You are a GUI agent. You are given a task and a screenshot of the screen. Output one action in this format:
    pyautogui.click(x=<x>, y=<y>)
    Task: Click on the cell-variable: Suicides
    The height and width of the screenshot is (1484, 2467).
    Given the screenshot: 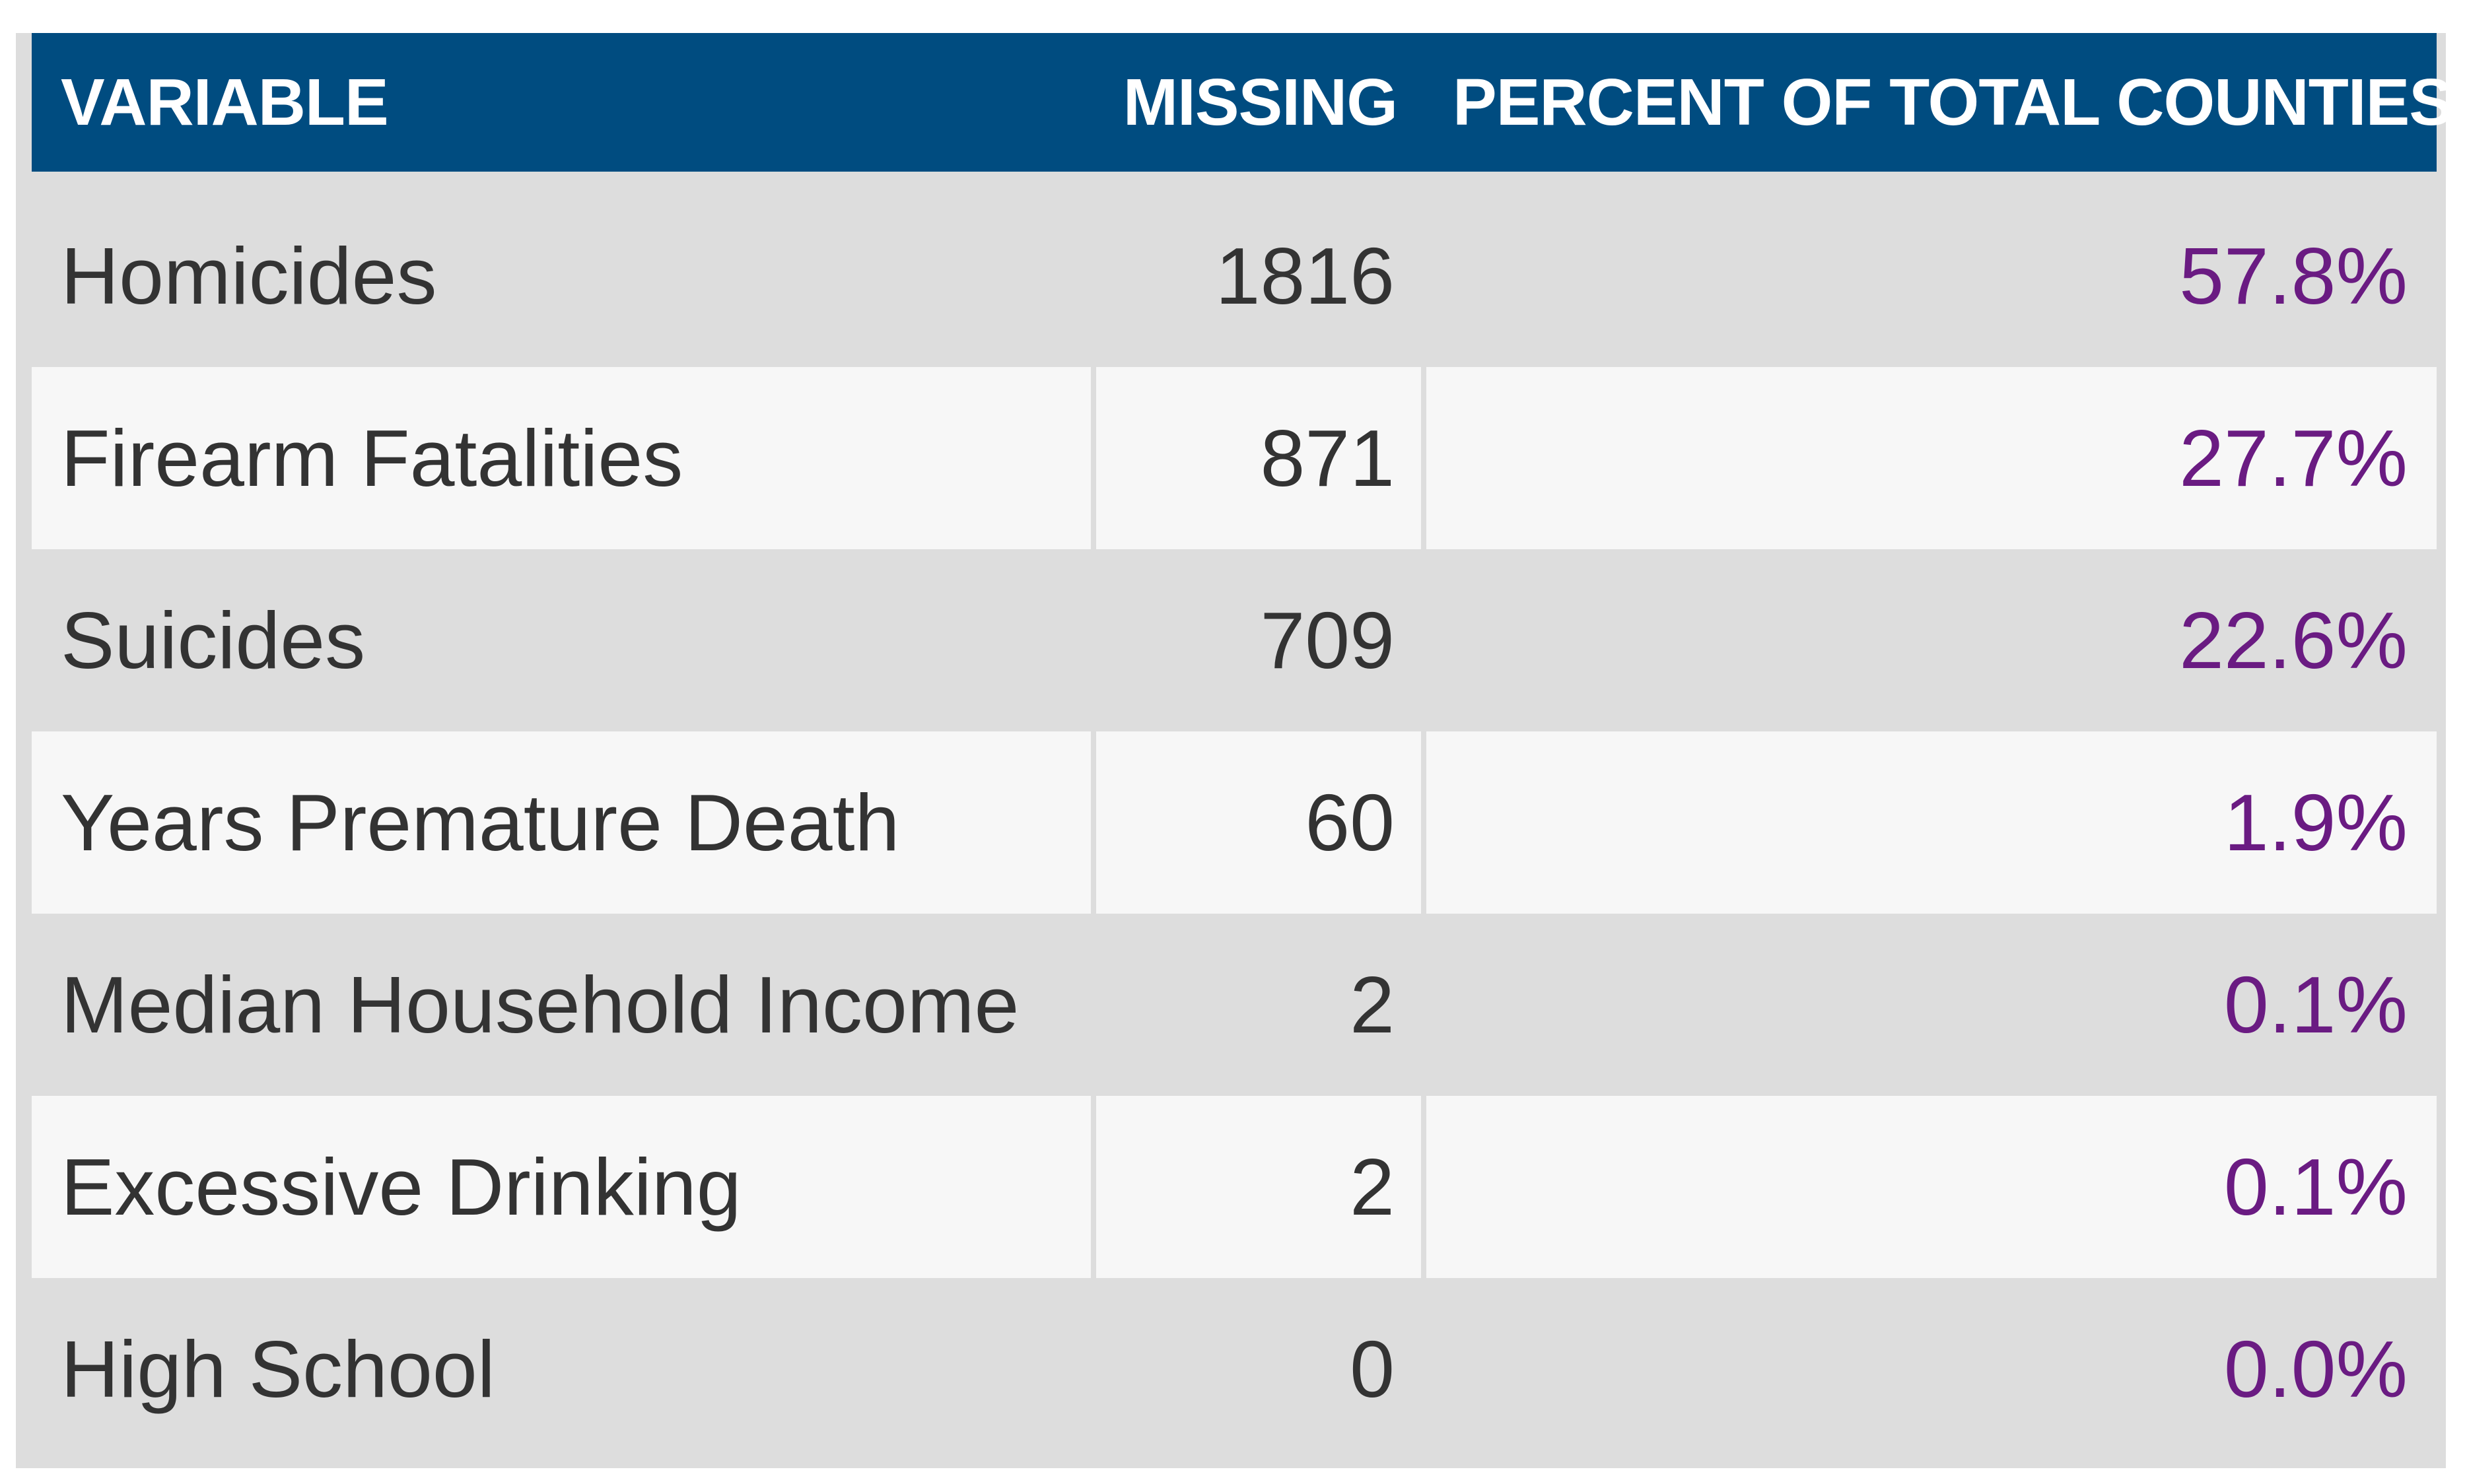 What is the action you would take?
    pyautogui.click(x=214, y=640)
    